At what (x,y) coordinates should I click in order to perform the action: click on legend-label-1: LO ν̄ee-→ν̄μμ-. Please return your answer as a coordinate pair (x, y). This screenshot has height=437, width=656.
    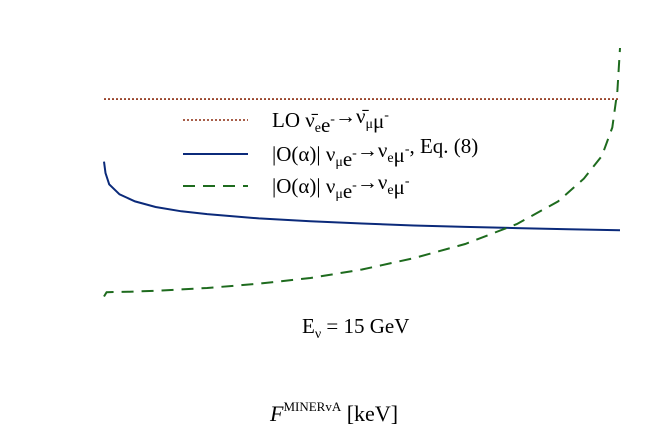
    Looking at the image, I should click on (330, 120).